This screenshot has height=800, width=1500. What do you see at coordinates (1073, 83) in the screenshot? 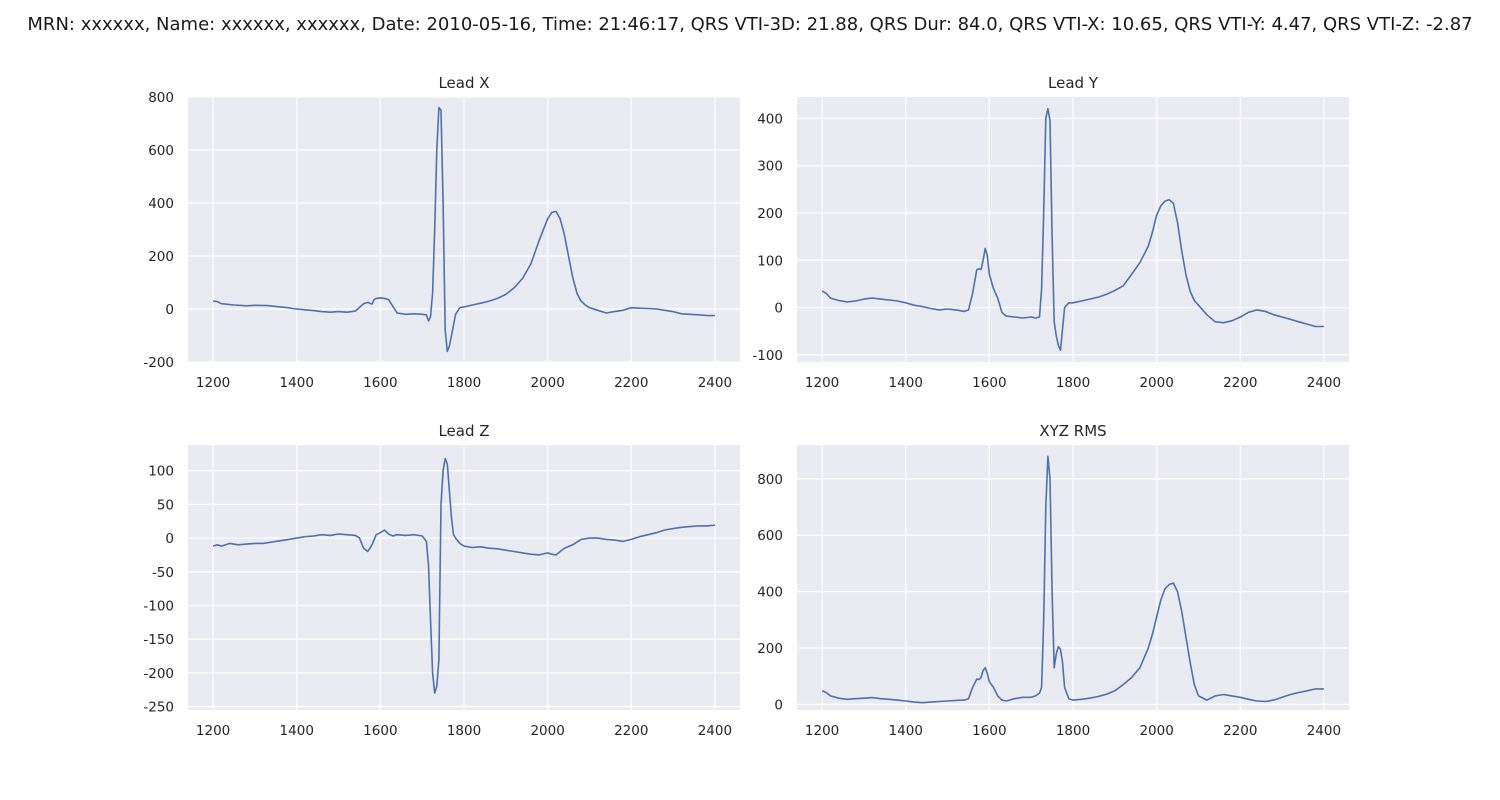
I see `panel-title: Lead Y` at bounding box center [1073, 83].